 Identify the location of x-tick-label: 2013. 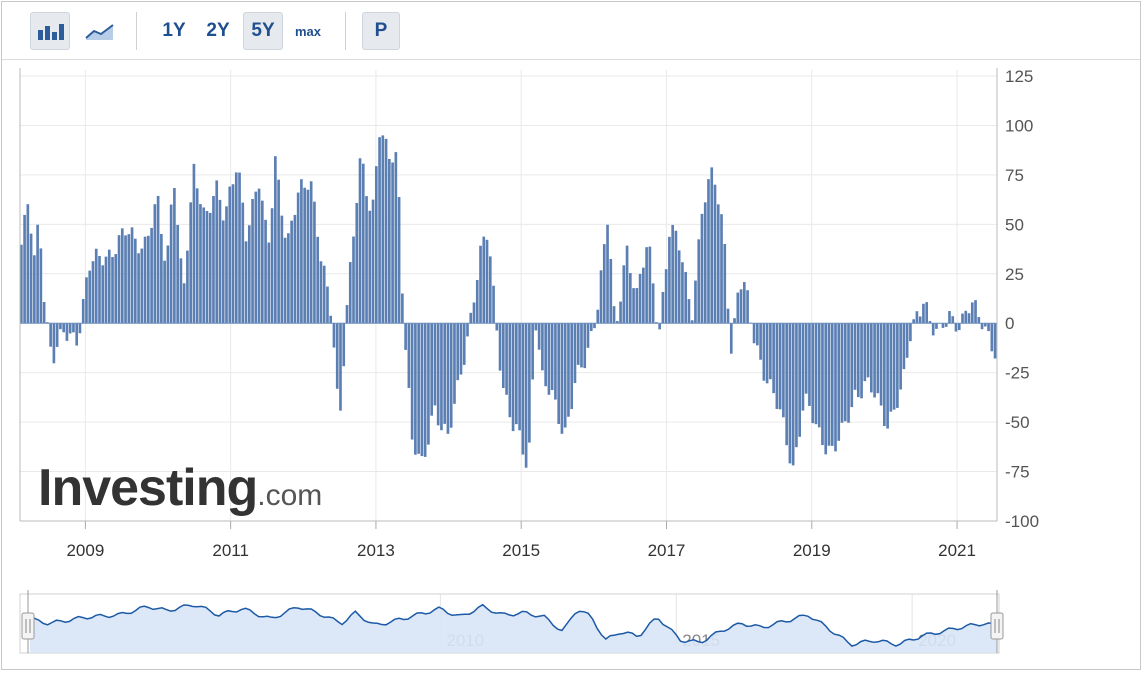
(376, 550).